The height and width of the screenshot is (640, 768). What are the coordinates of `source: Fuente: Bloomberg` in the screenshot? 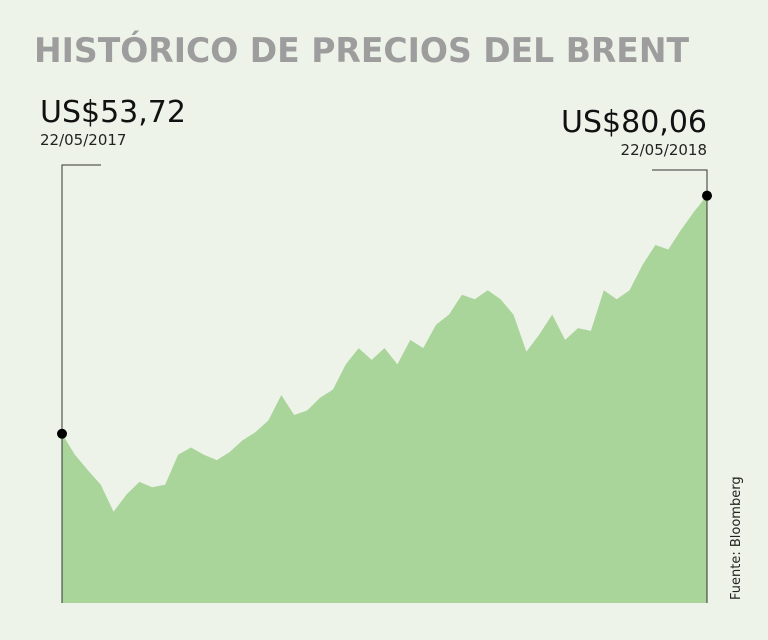 It's located at (736, 538).